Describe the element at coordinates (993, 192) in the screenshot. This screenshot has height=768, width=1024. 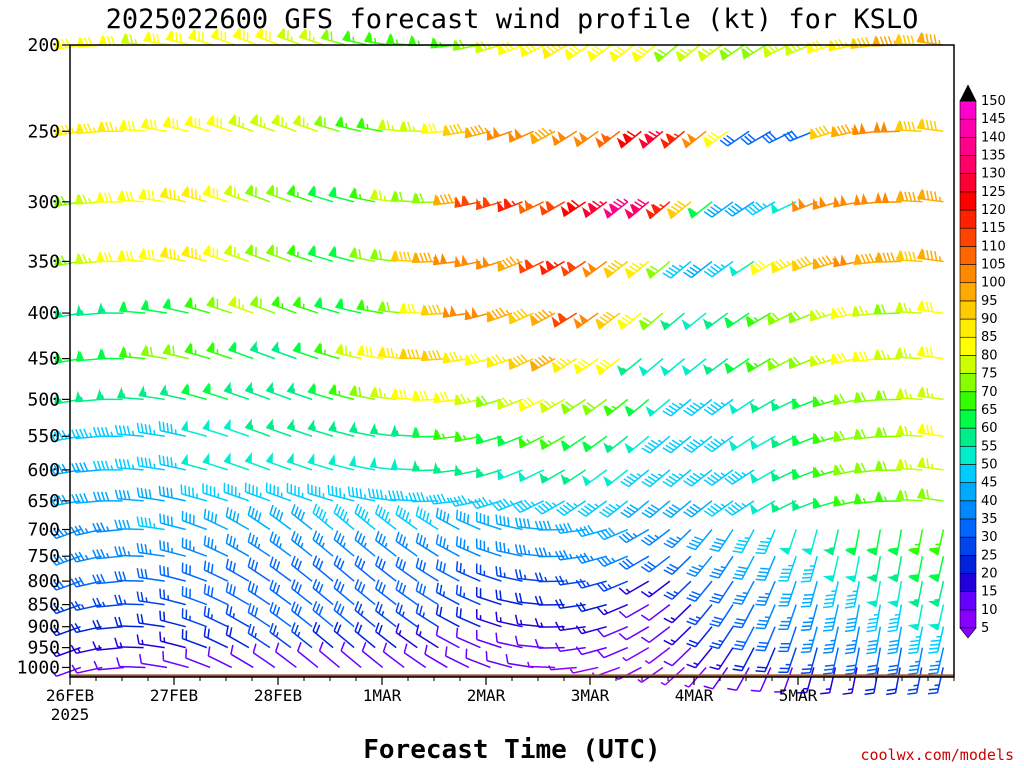
I see `colorbar-label: 125` at that location.